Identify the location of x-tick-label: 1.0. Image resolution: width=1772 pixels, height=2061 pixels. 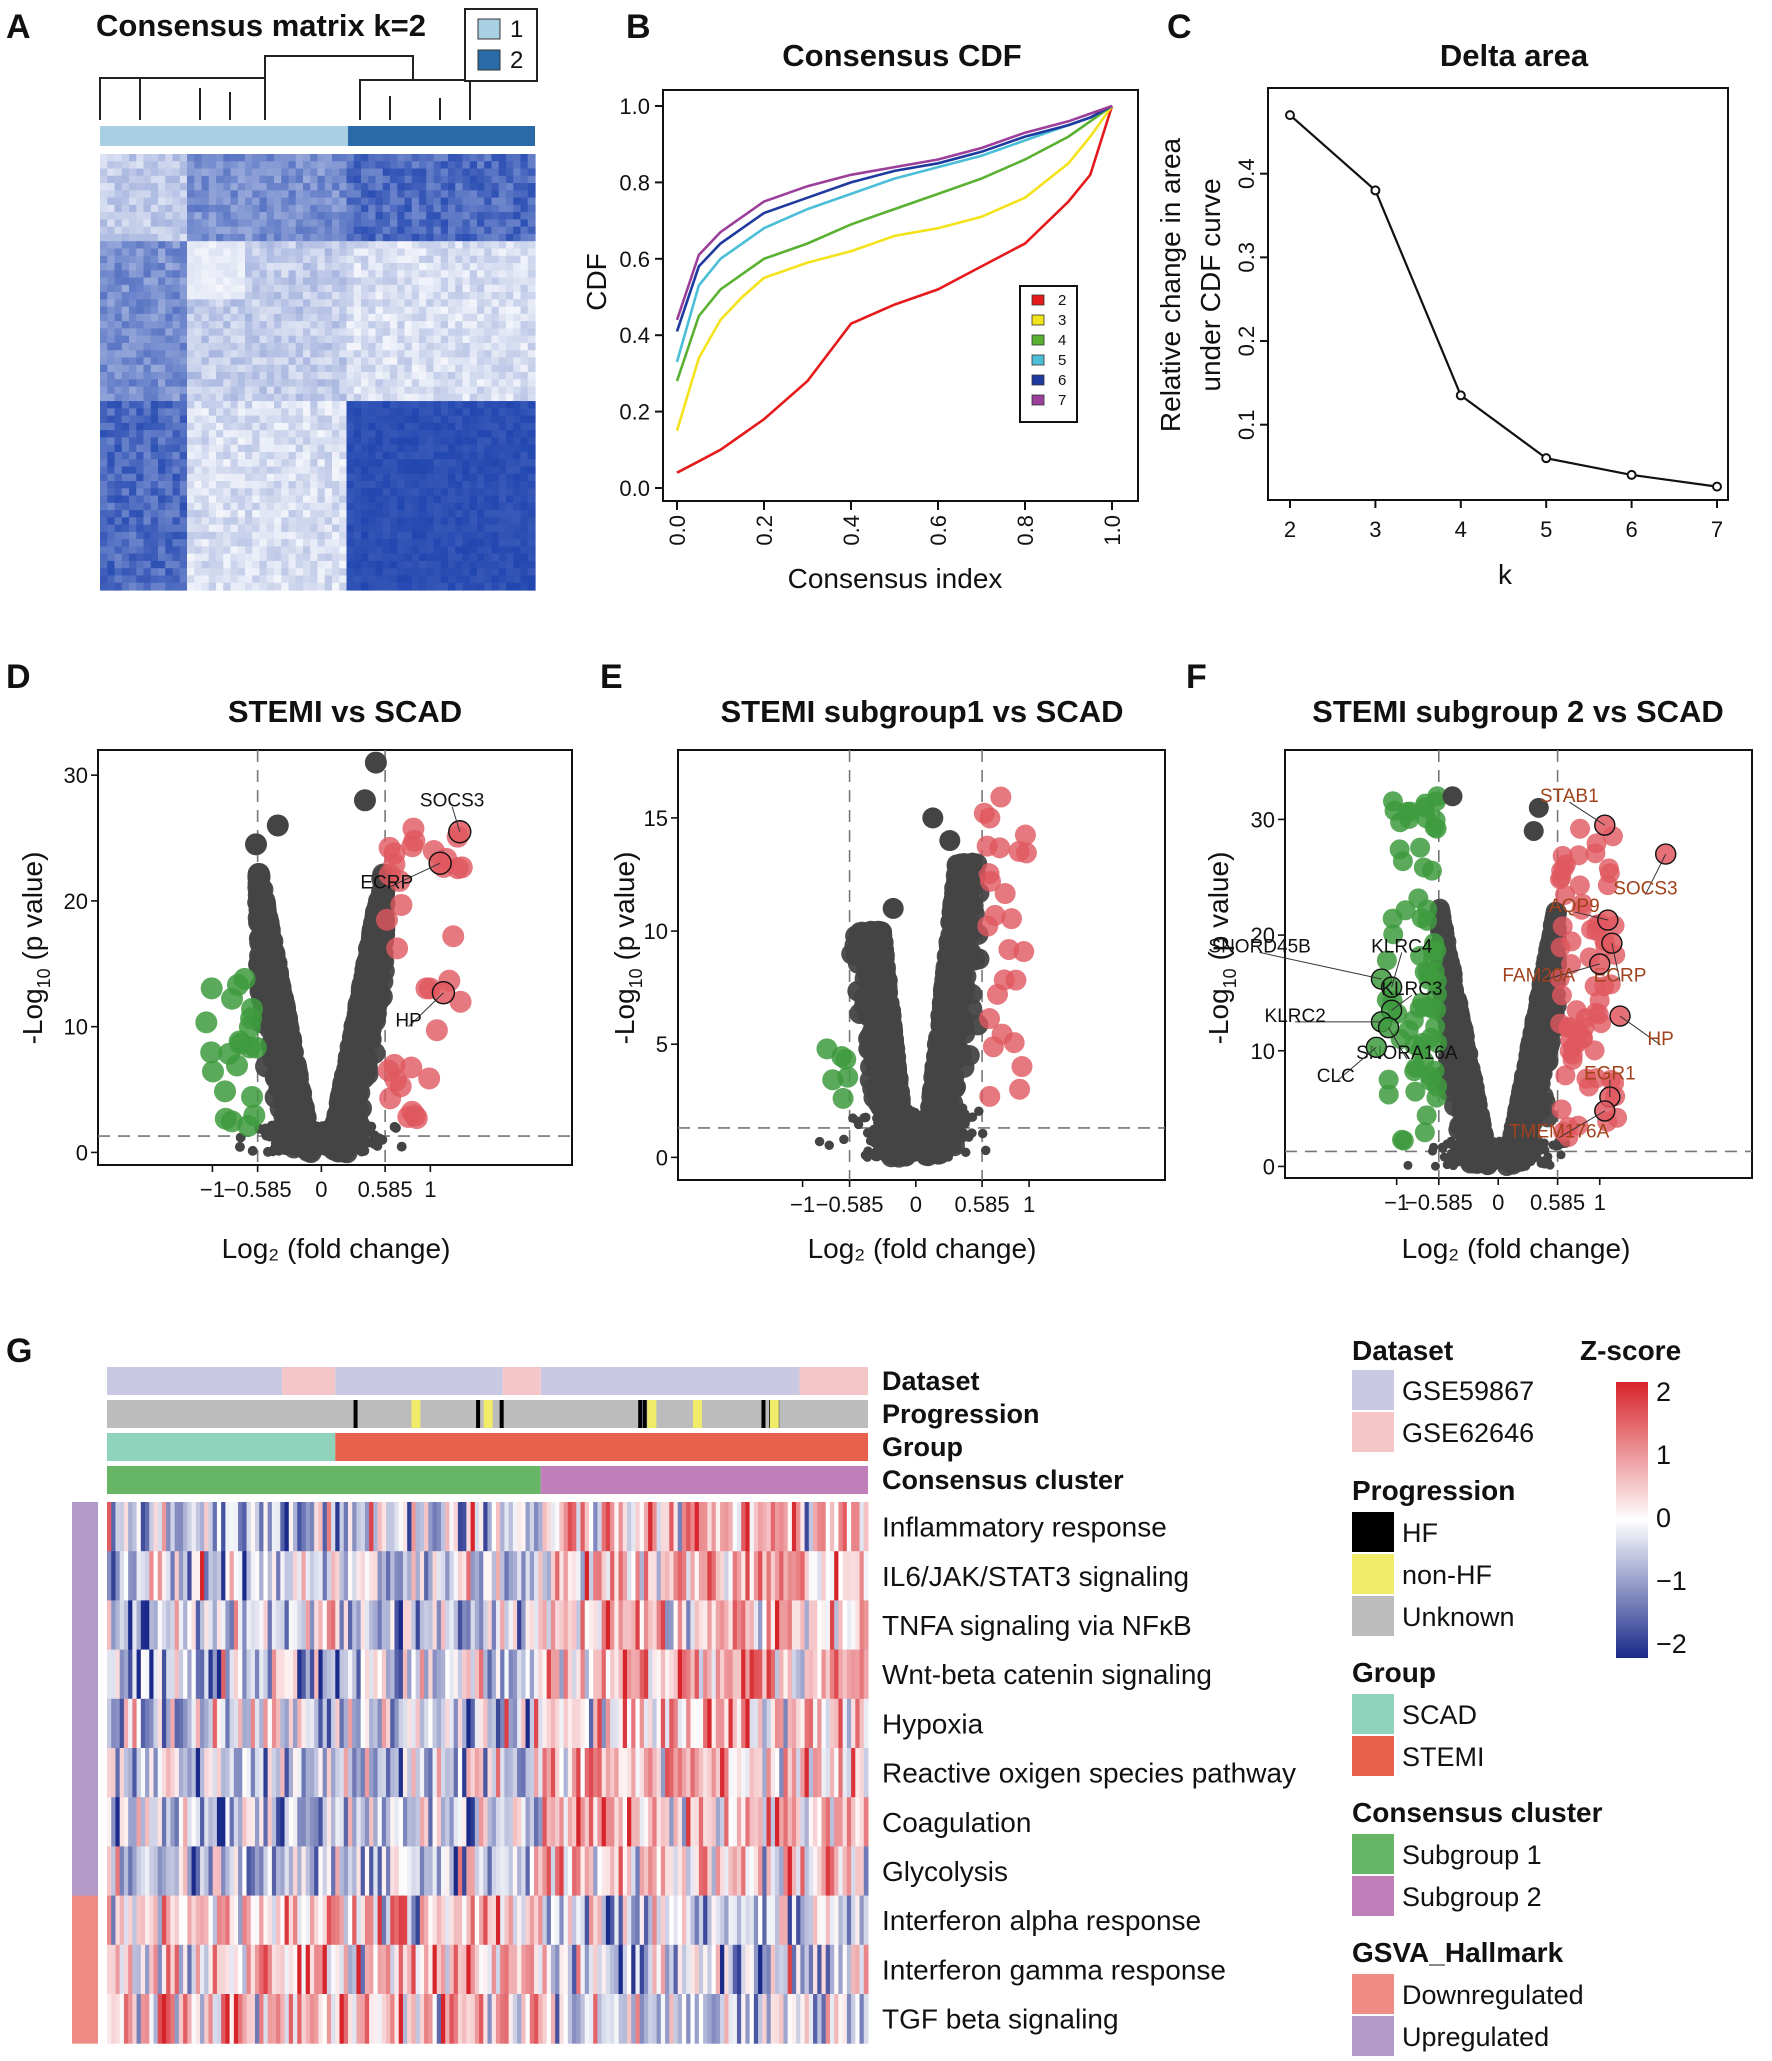
(1112, 530).